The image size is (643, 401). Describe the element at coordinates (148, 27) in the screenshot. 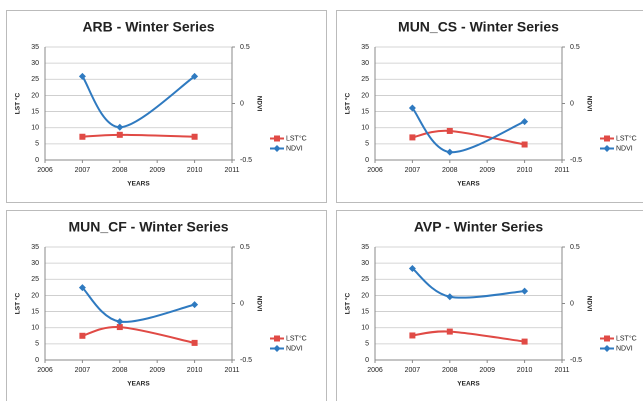

I see `chart-title: ARB - Winter Series` at that location.